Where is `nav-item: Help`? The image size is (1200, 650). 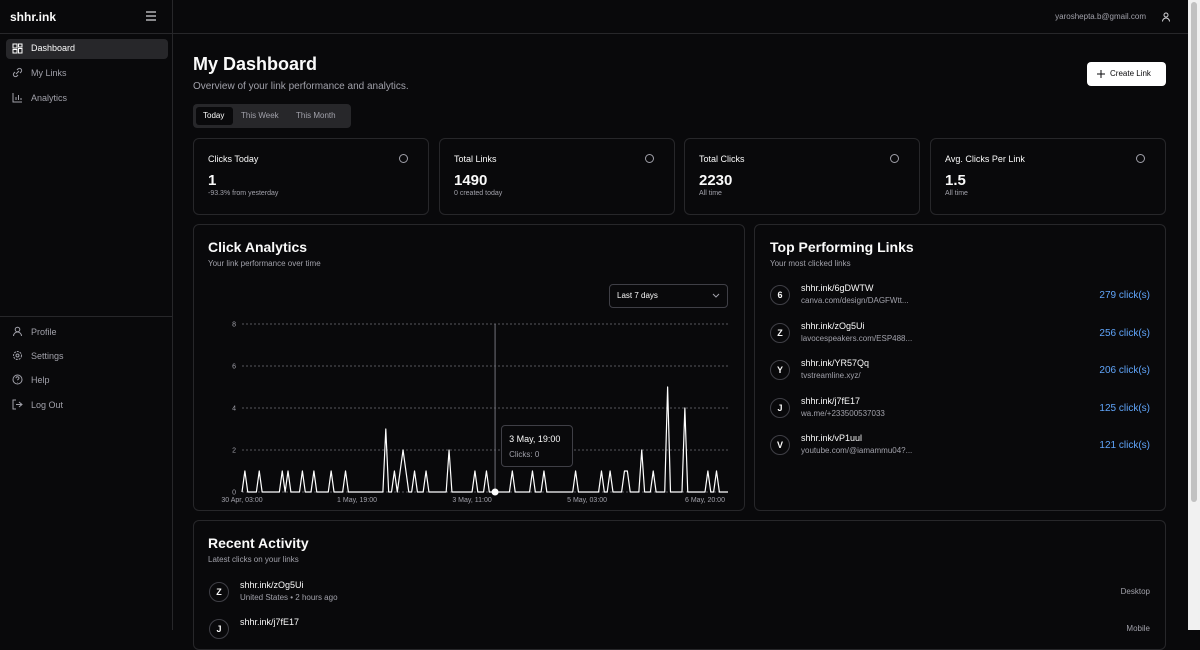
nav-item: Help is located at coordinates (40, 380).